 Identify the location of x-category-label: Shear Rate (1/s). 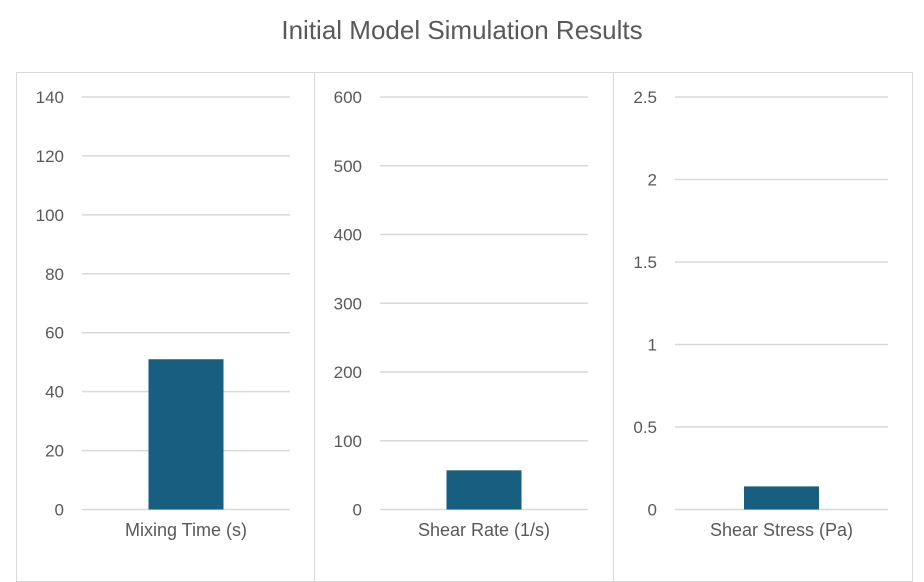
(484, 530).